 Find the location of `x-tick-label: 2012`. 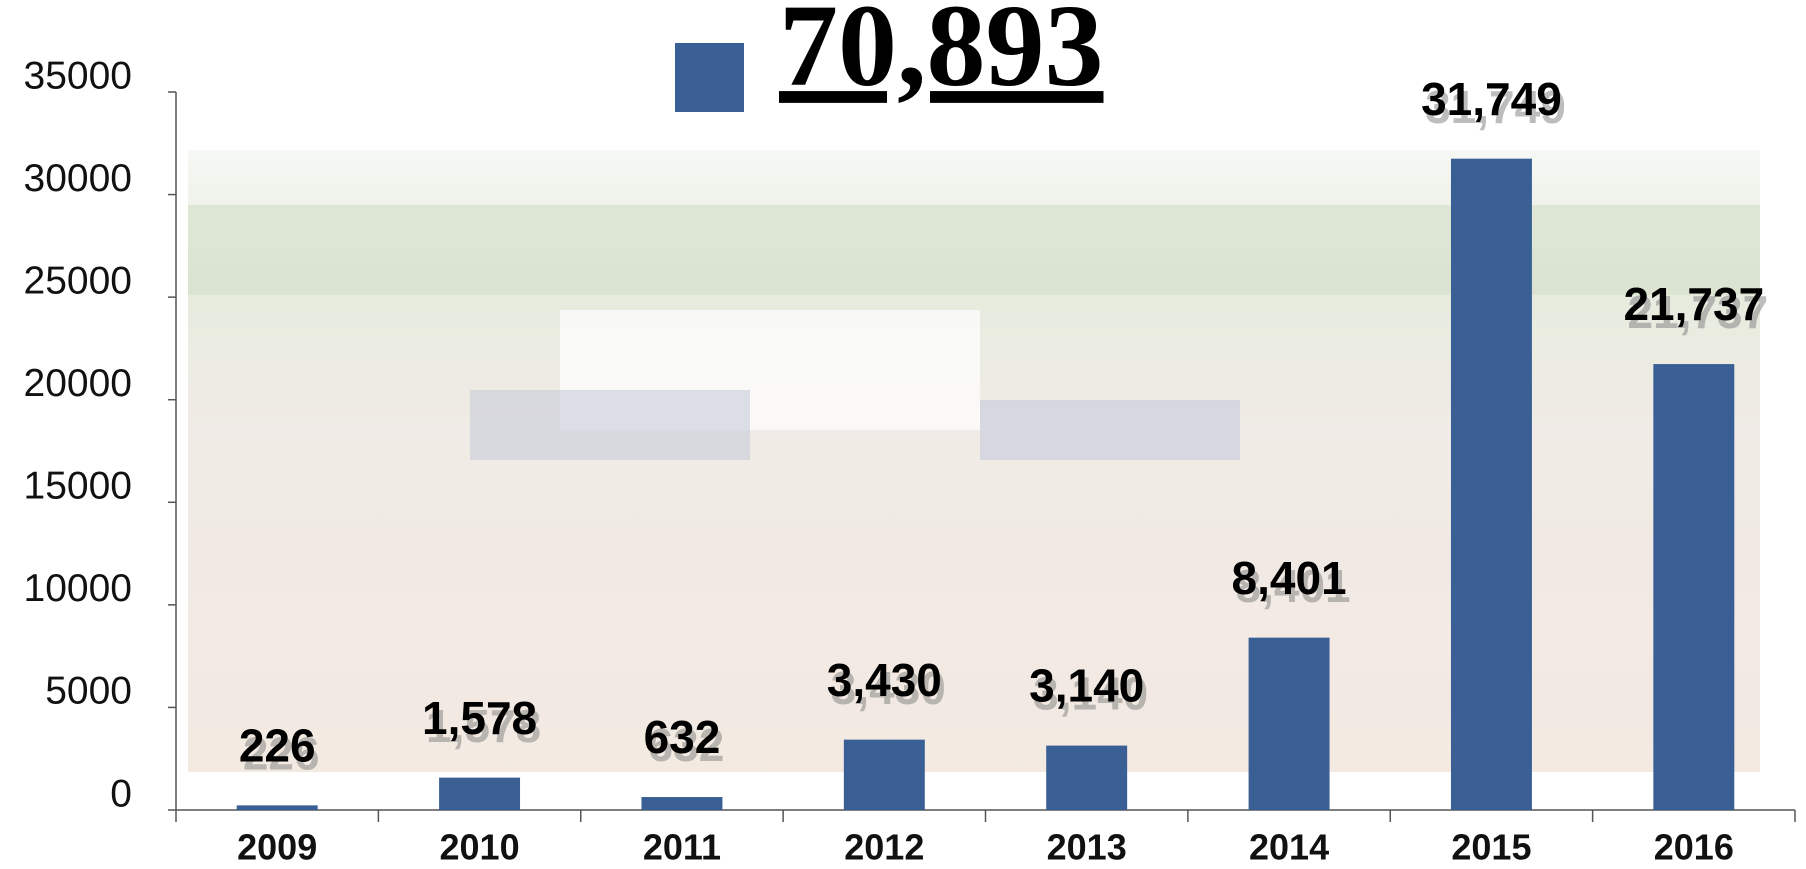

x-tick-label: 2012 is located at coordinates (884, 847).